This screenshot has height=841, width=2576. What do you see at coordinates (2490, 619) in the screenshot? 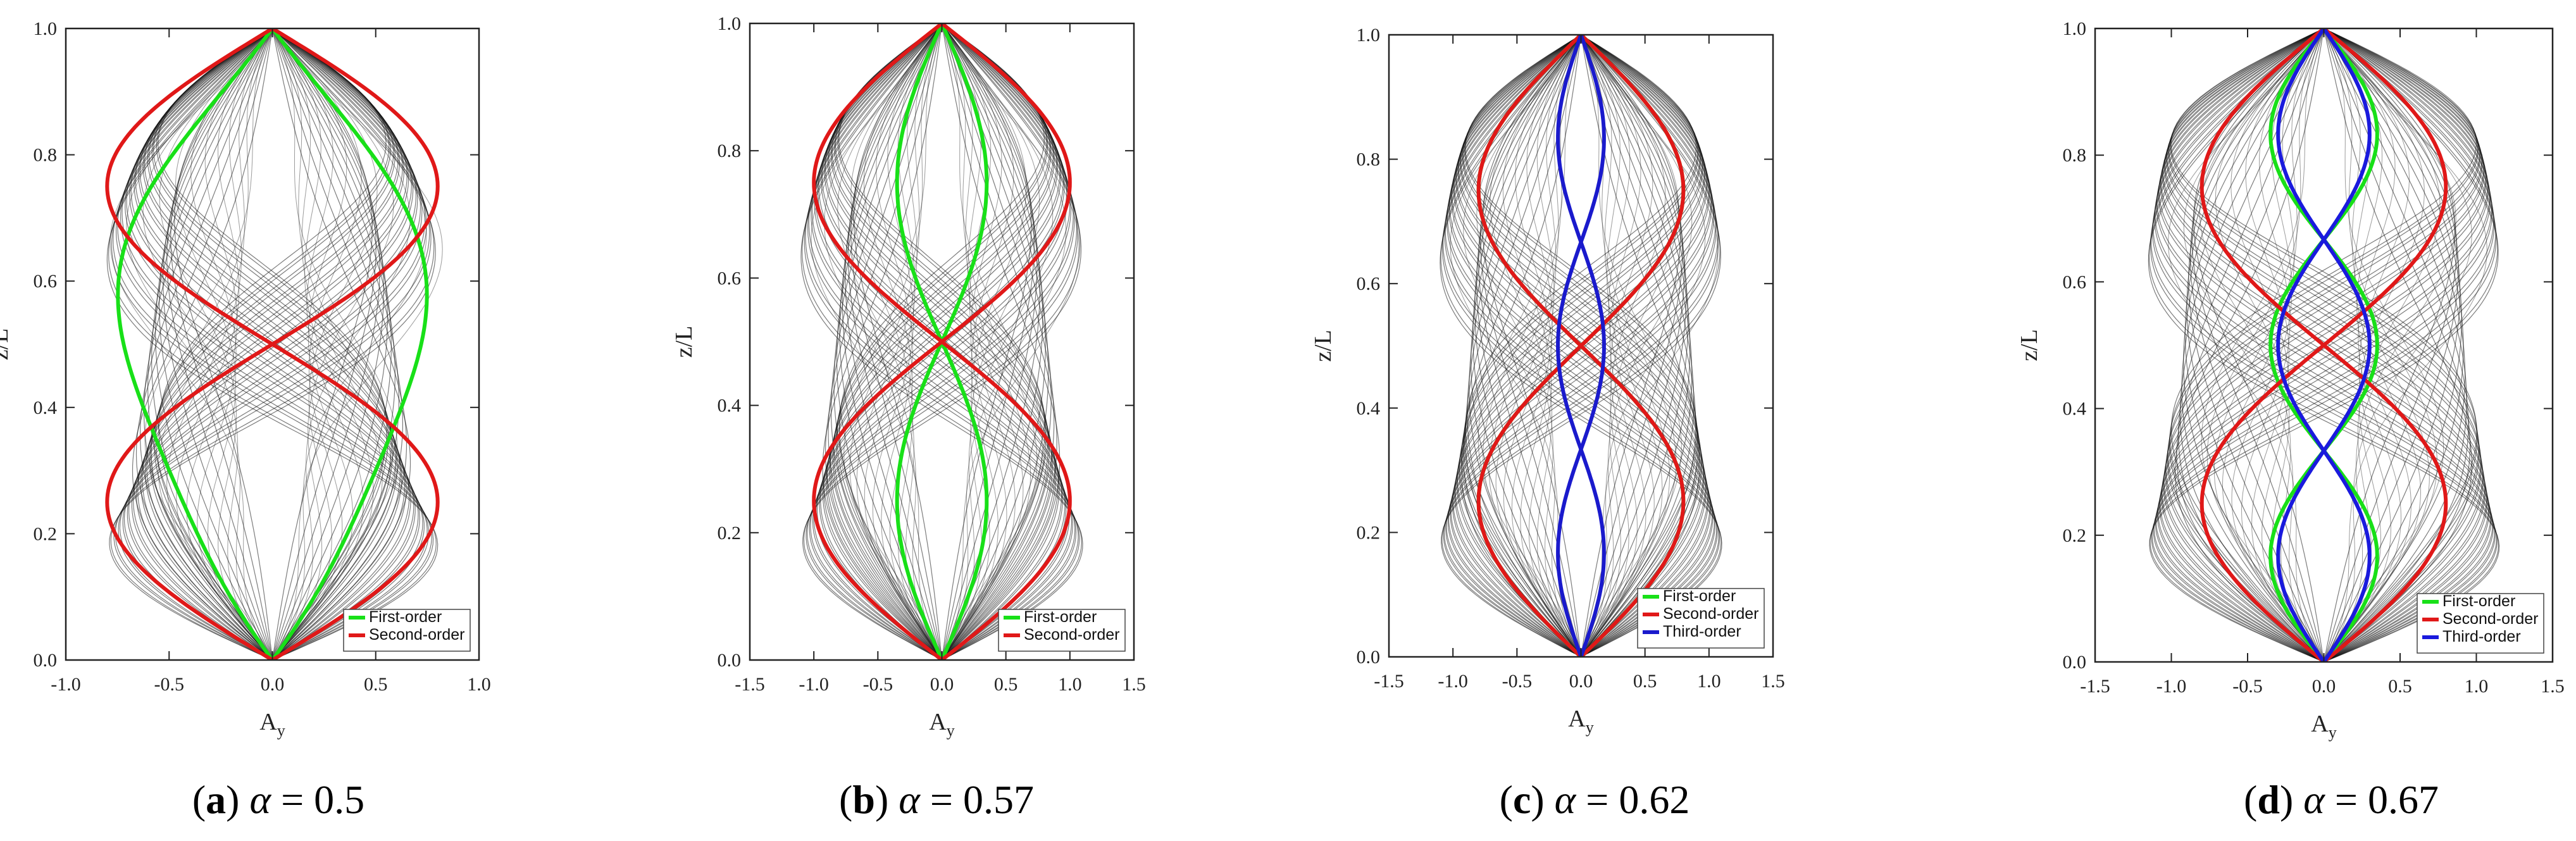
I see `legend-label: Second-order` at bounding box center [2490, 619].